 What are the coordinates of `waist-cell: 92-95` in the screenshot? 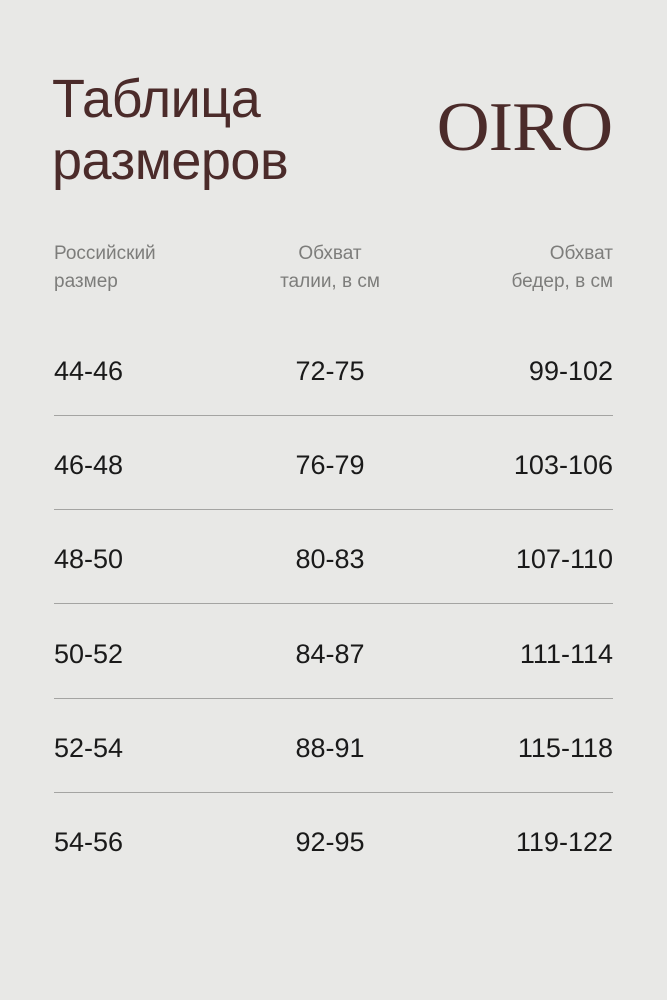 It's located at (330, 842).